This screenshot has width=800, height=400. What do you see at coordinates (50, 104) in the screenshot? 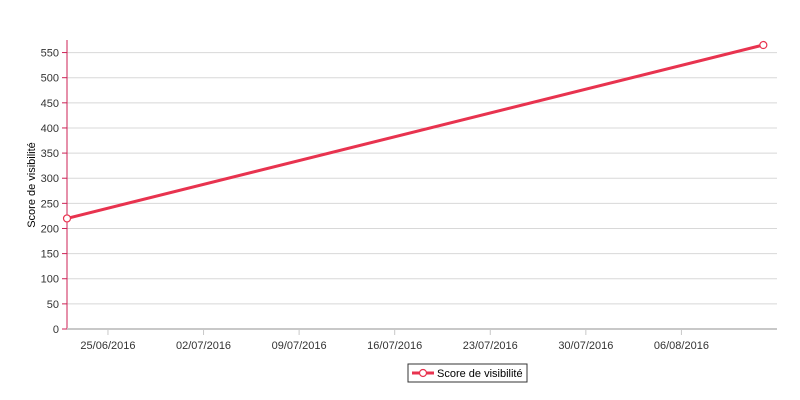
I see `y-tick-label: 450` at bounding box center [50, 104].